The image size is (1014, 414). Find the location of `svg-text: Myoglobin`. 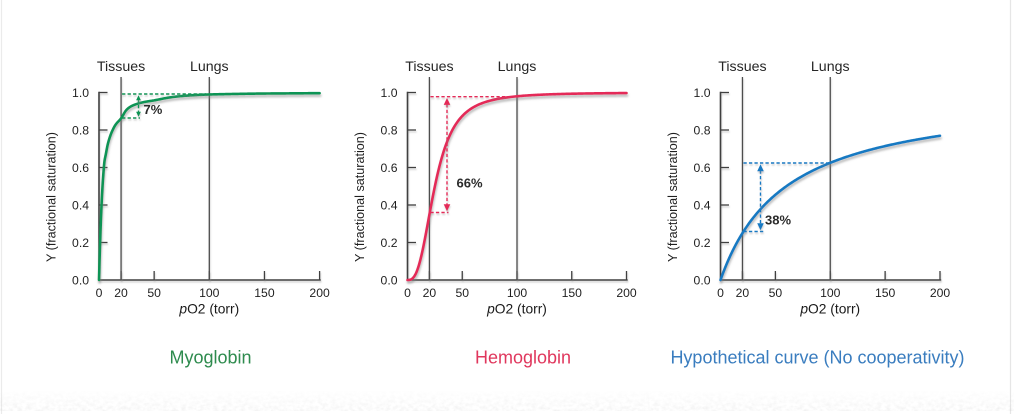

svg-text: Myoglobin is located at coordinates (210, 358).